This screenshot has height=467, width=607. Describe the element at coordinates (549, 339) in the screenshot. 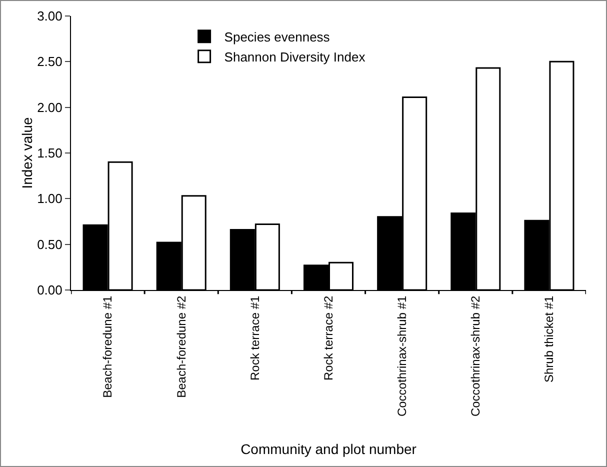

I see `x-tick-label: Shrub thicket #1` at that location.